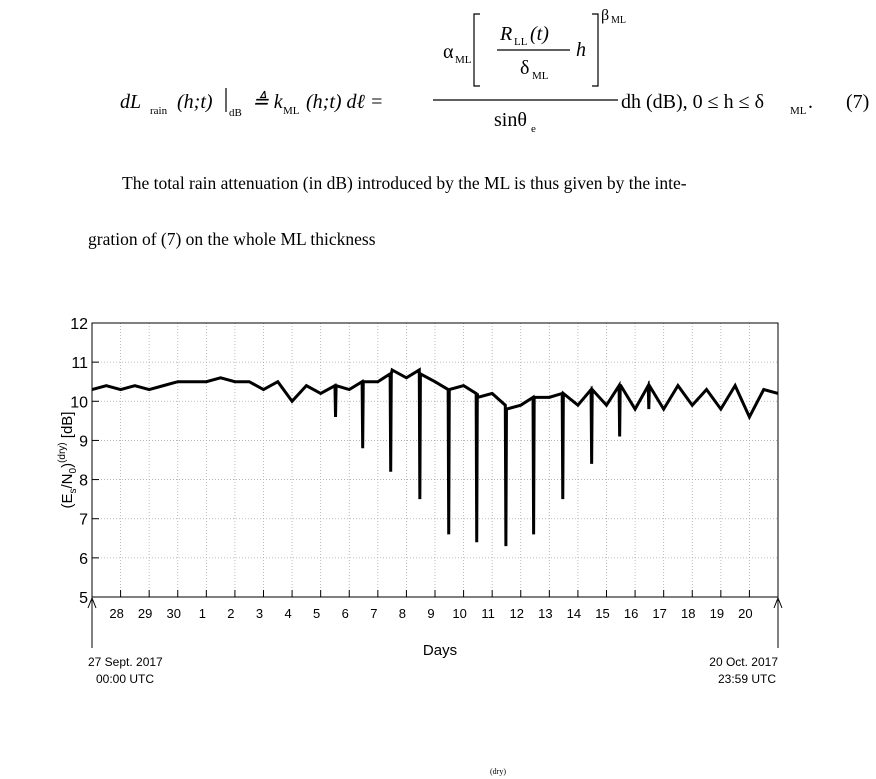 The width and height of the screenshot is (876, 779). What do you see at coordinates (67, 465) in the screenshot?
I see `y-label-part: )` at bounding box center [67, 465].